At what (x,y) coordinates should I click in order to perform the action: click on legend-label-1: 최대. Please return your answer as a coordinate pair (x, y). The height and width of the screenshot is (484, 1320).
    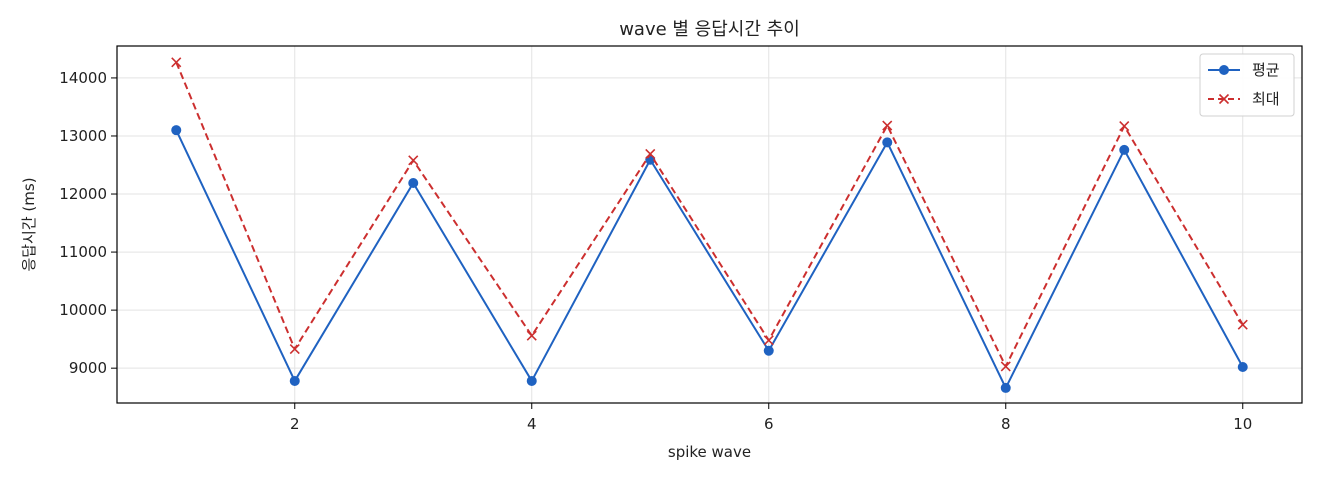
    Looking at the image, I should click on (1266, 99).